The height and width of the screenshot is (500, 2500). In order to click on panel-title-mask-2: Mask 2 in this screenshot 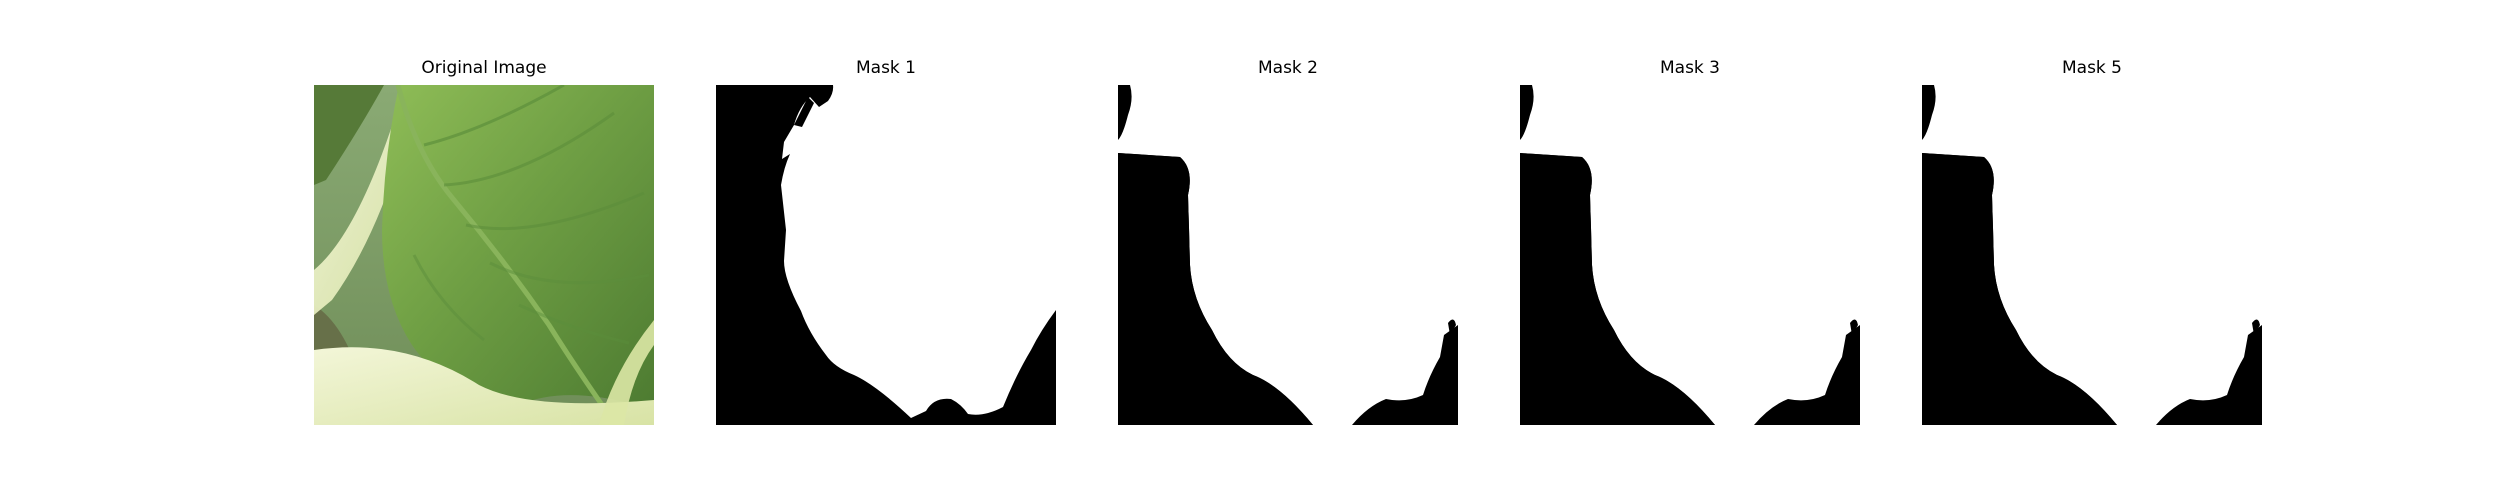, I will do `click(1287, 68)`.